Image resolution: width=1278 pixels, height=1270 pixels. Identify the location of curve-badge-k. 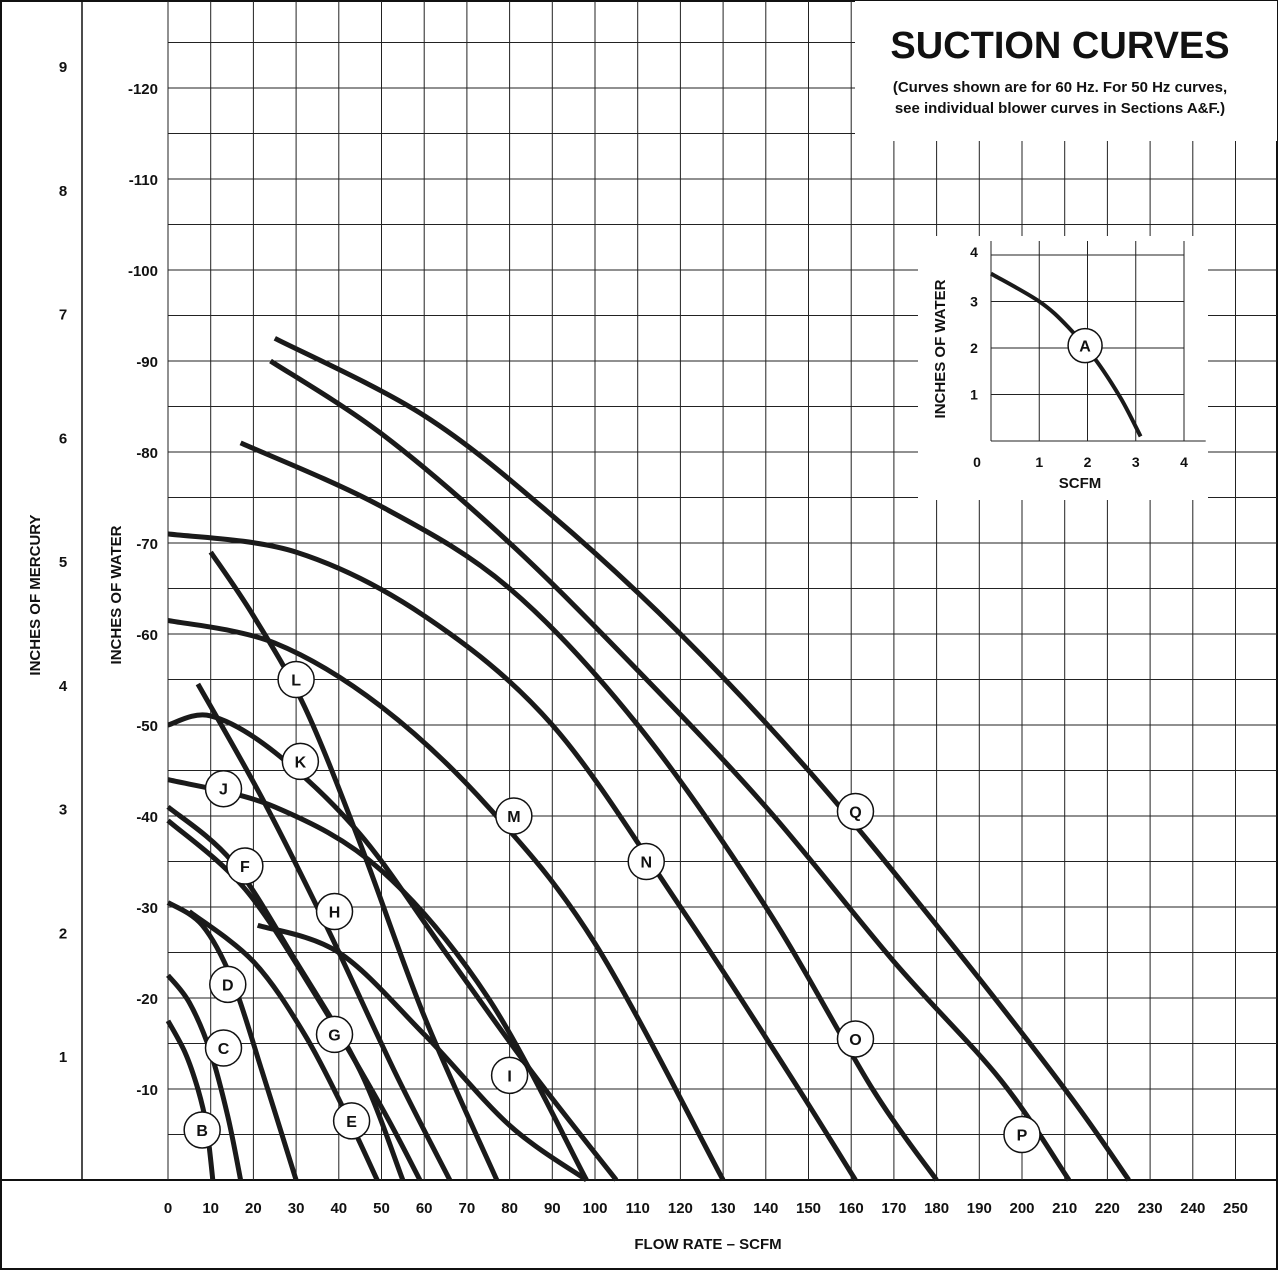
(300, 761).